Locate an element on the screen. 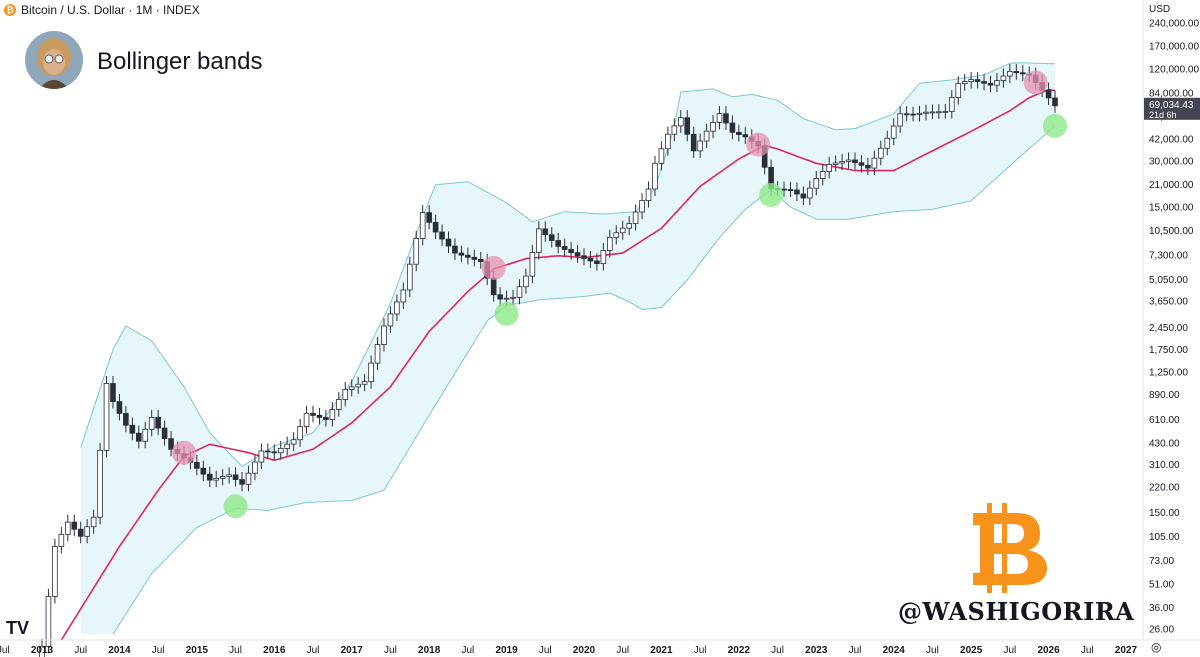  settings-gear-icon: ◎ is located at coordinates (1156, 647).